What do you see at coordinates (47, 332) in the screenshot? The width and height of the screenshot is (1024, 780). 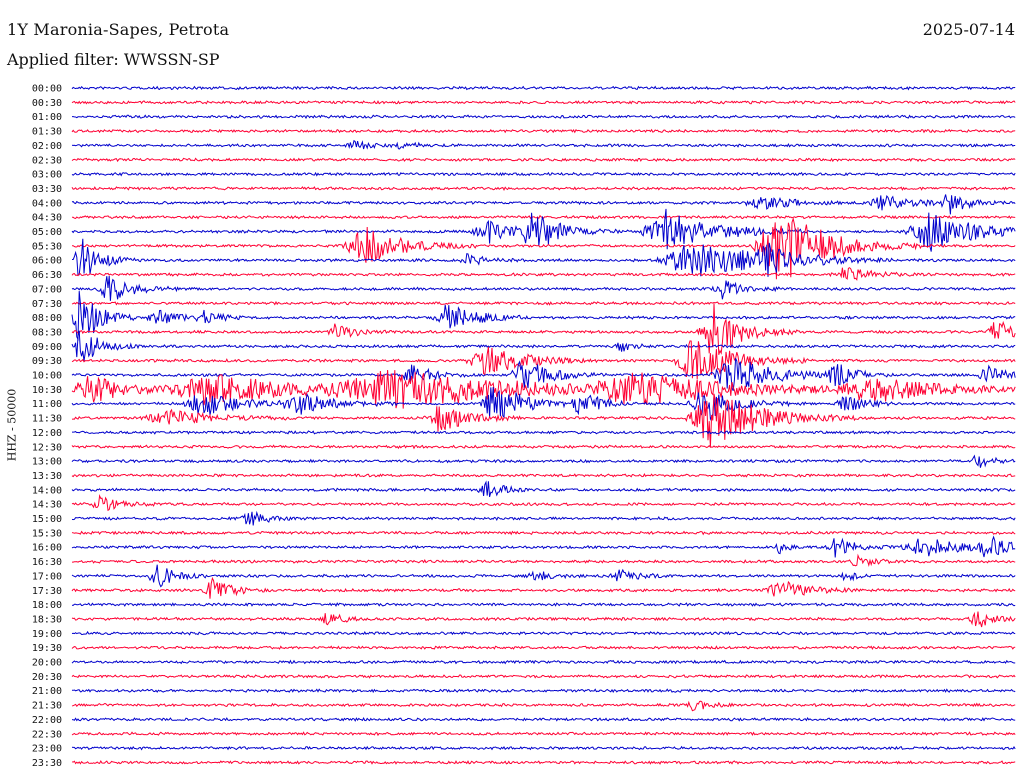 I see `row-time-label: 08:30` at bounding box center [47, 332].